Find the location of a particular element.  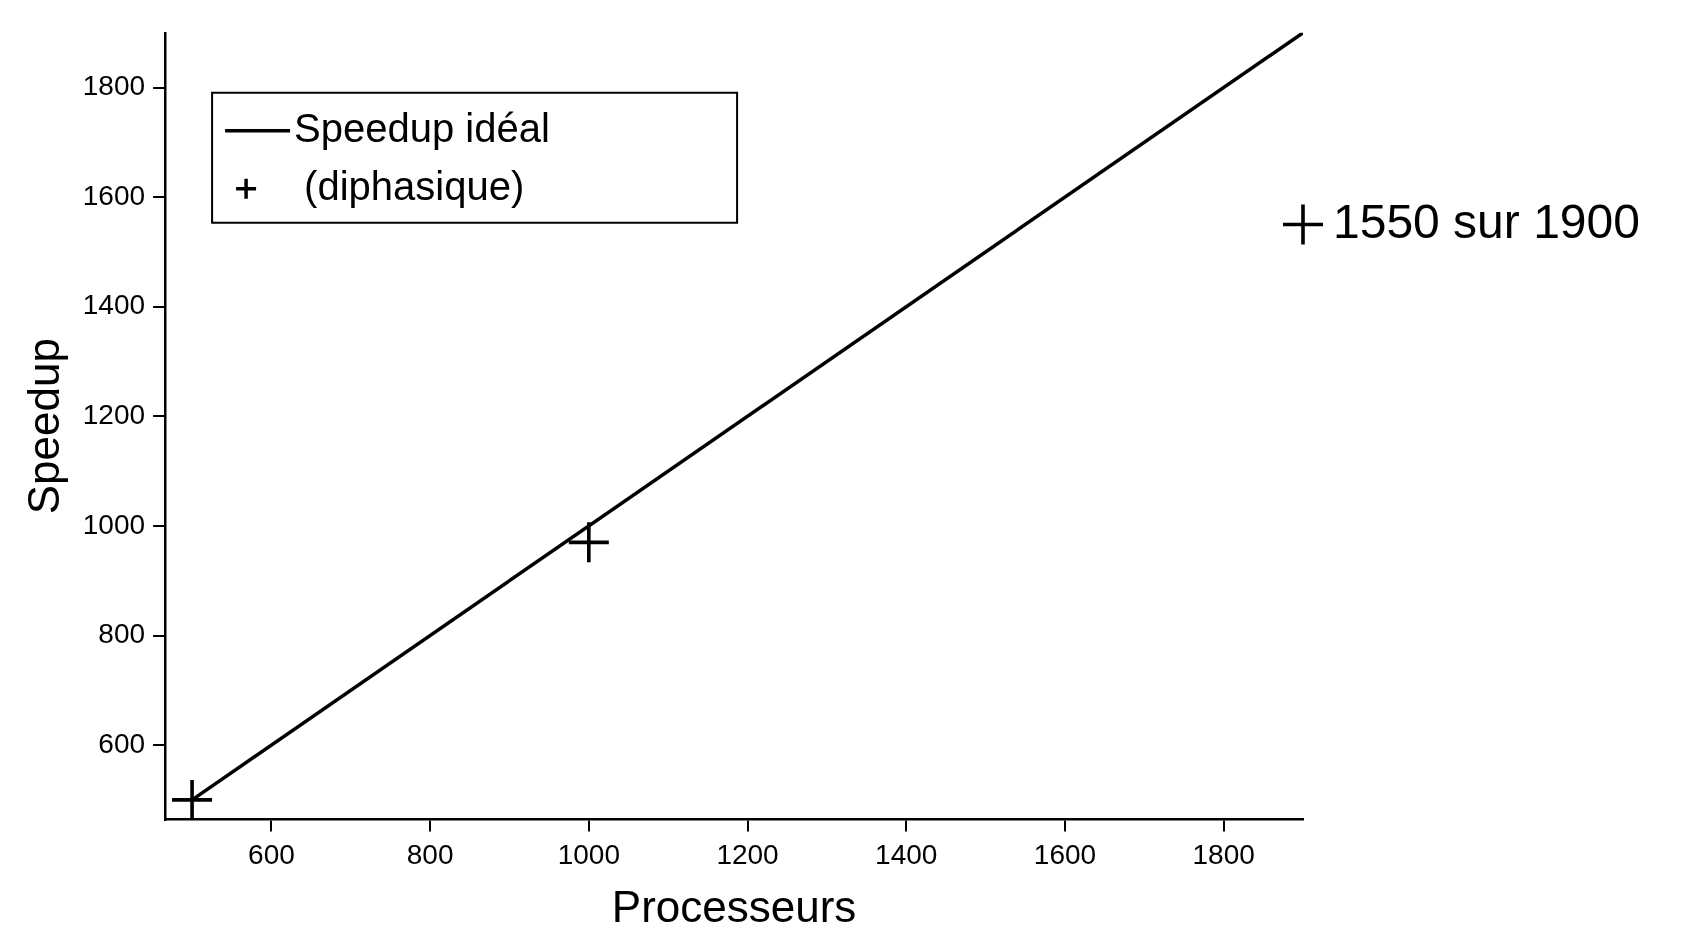

y-tick-label: 1000 is located at coordinates (114, 524).